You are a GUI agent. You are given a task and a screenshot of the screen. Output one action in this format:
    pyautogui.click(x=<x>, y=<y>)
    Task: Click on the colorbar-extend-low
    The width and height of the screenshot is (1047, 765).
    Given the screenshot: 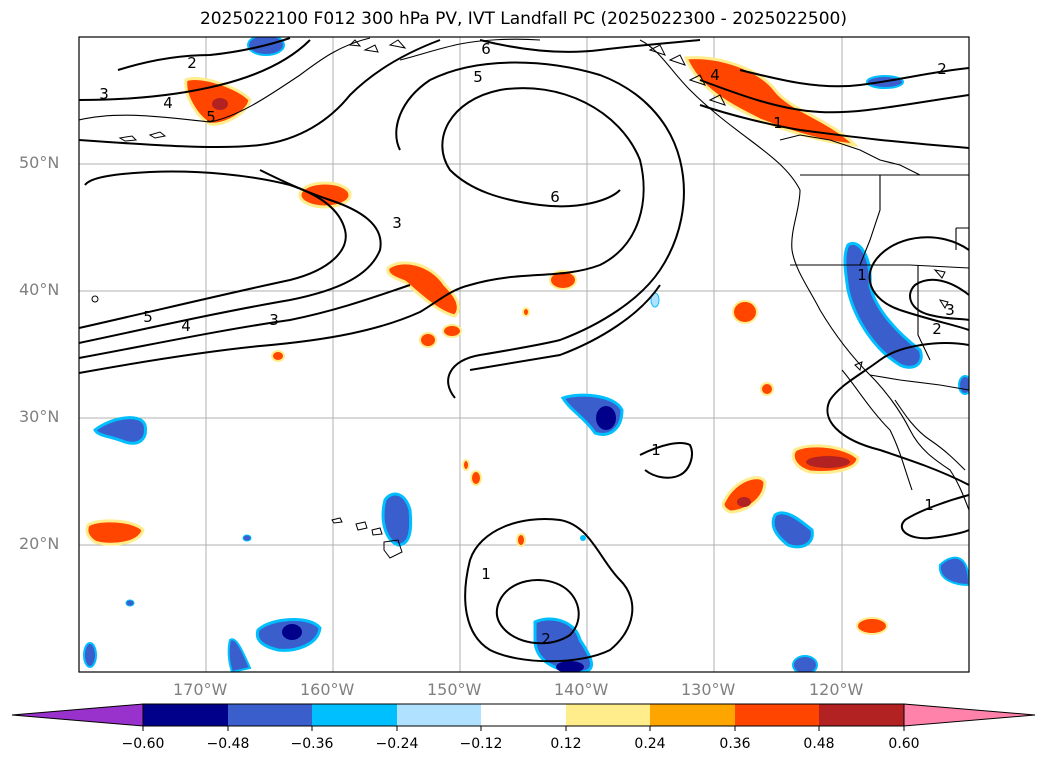 What is the action you would take?
    pyautogui.click(x=77, y=715)
    